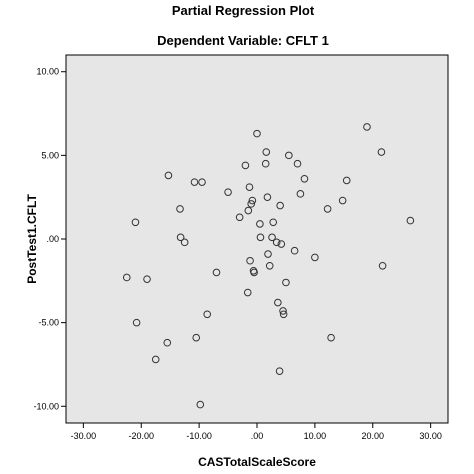  I want to click on x-tick-label: -20.00, so click(141, 436).